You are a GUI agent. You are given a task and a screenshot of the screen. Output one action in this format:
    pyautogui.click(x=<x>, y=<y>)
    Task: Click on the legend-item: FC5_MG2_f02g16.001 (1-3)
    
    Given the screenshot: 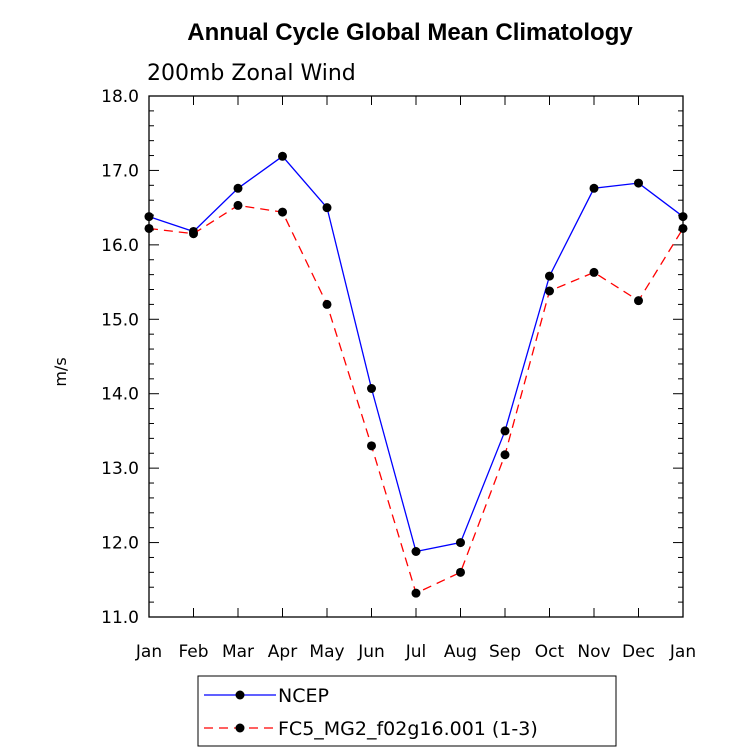 What is the action you would take?
    pyautogui.click(x=371, y=729)
    